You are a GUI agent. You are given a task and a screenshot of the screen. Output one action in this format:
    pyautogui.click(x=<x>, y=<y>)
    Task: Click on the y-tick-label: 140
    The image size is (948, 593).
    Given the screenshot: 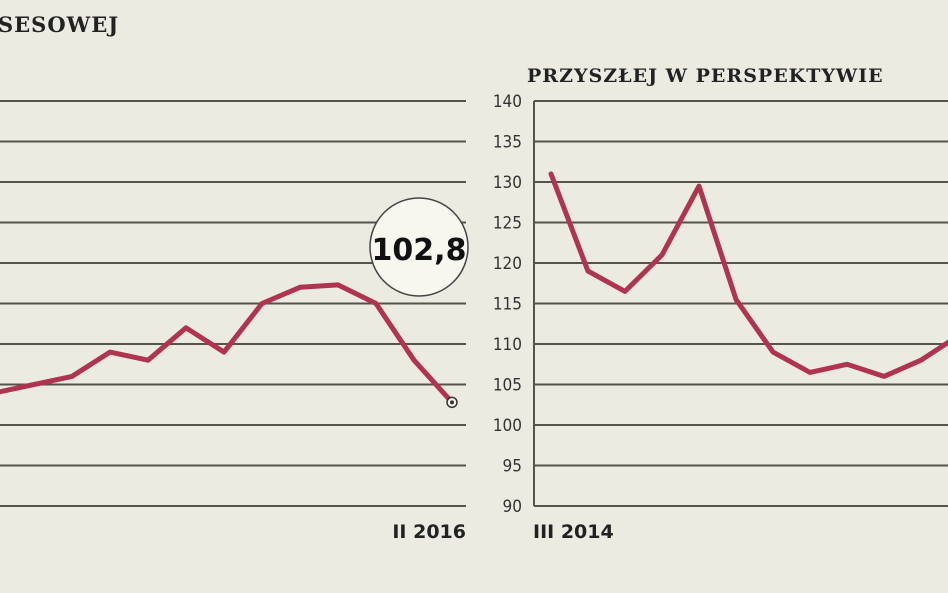 What is the action you would take?
    pyautogui.click(x=507, y=102)
    